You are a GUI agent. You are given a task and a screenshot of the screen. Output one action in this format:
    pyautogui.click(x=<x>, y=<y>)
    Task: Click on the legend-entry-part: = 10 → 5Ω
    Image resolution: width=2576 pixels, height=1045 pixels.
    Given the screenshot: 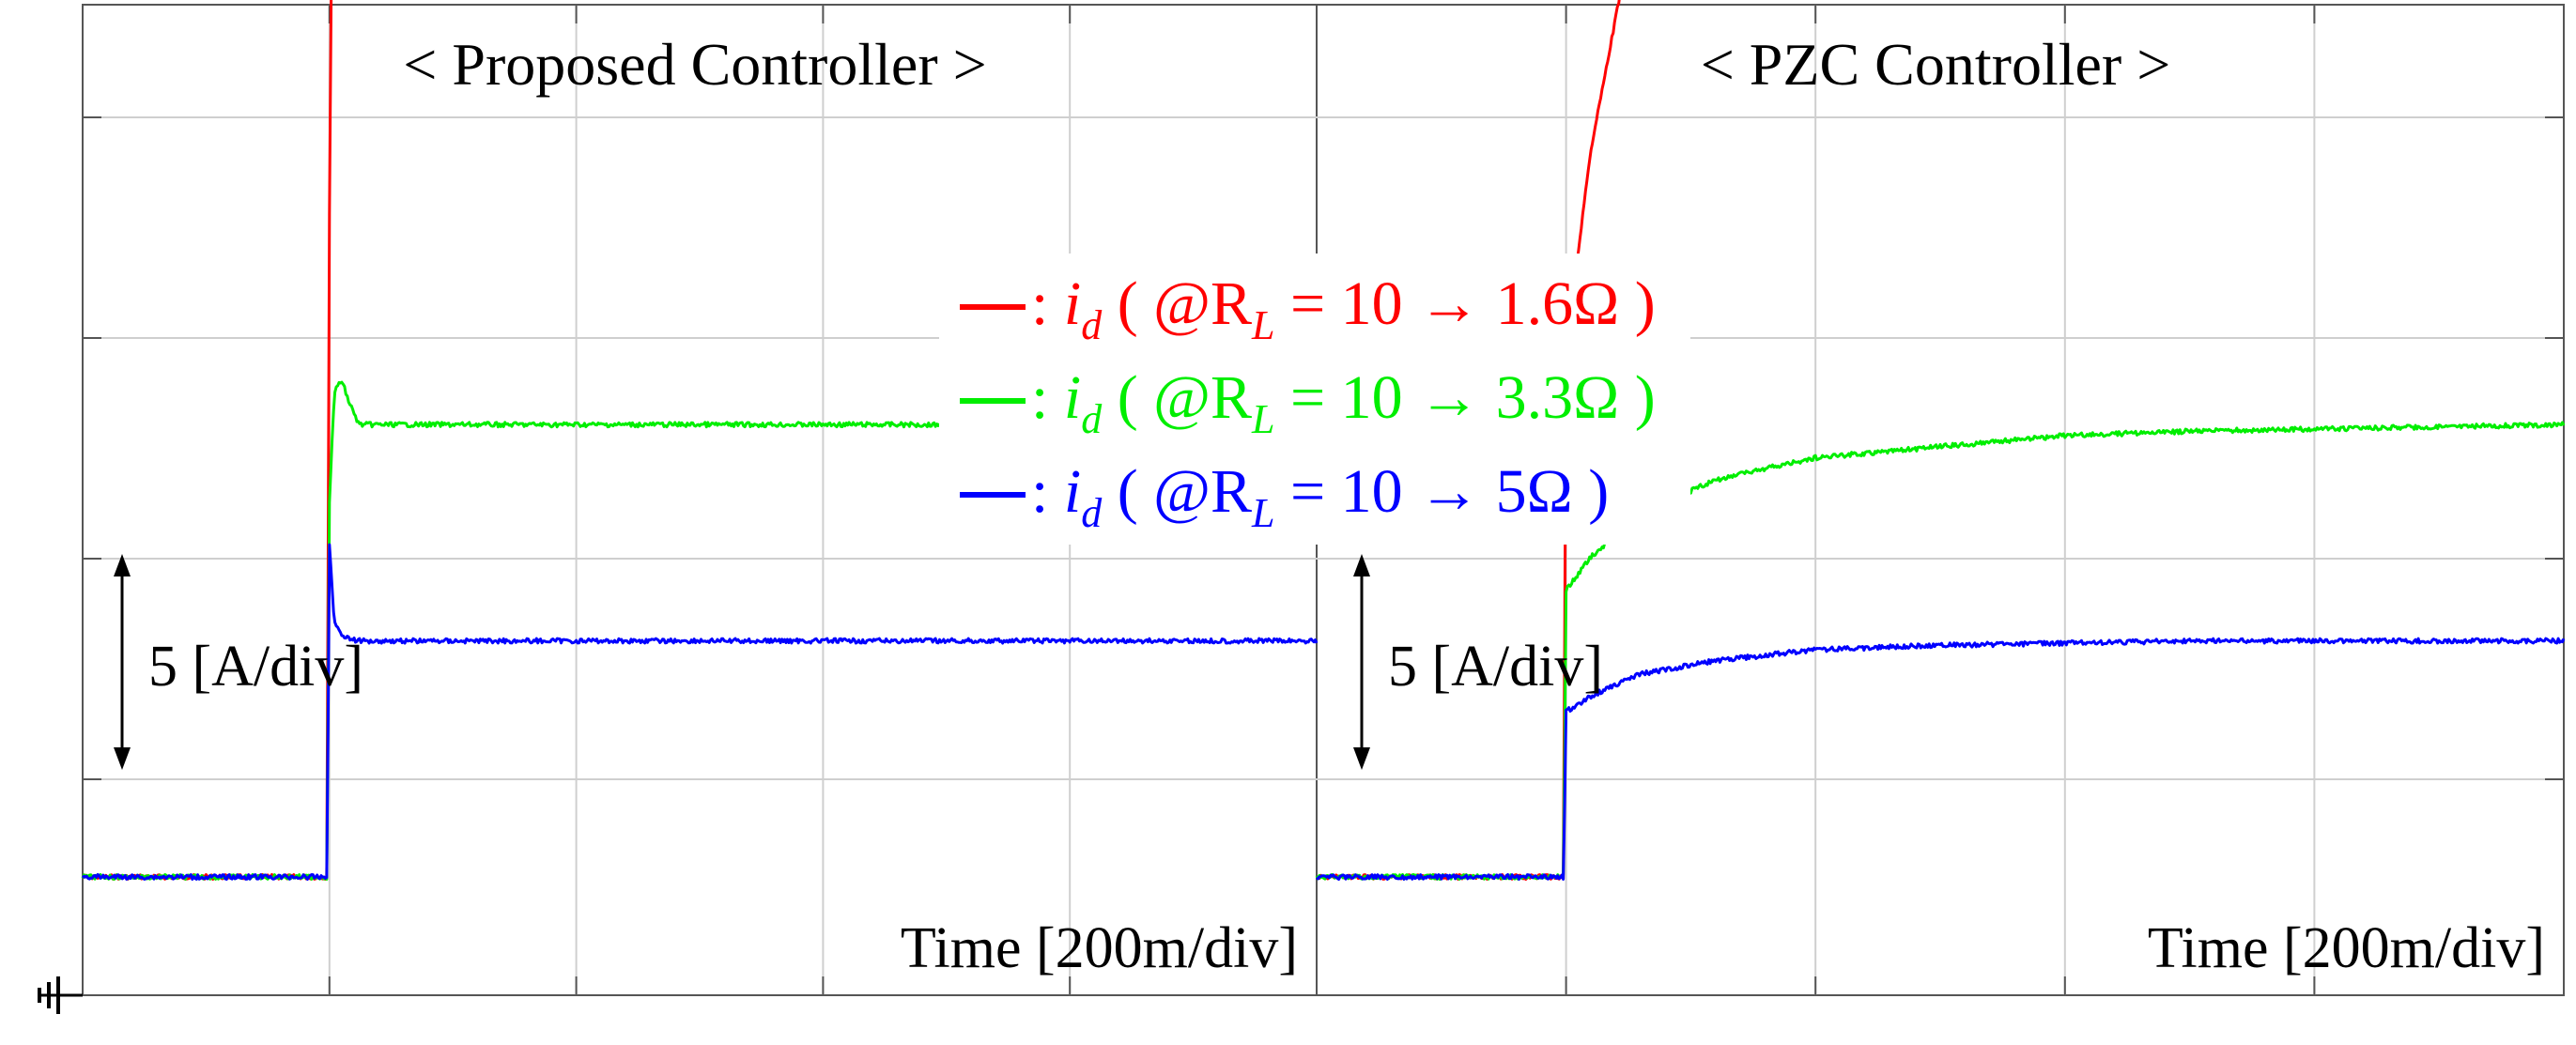 What is the action you would take?
    pyautogui.click(x=1423, y=491)
    